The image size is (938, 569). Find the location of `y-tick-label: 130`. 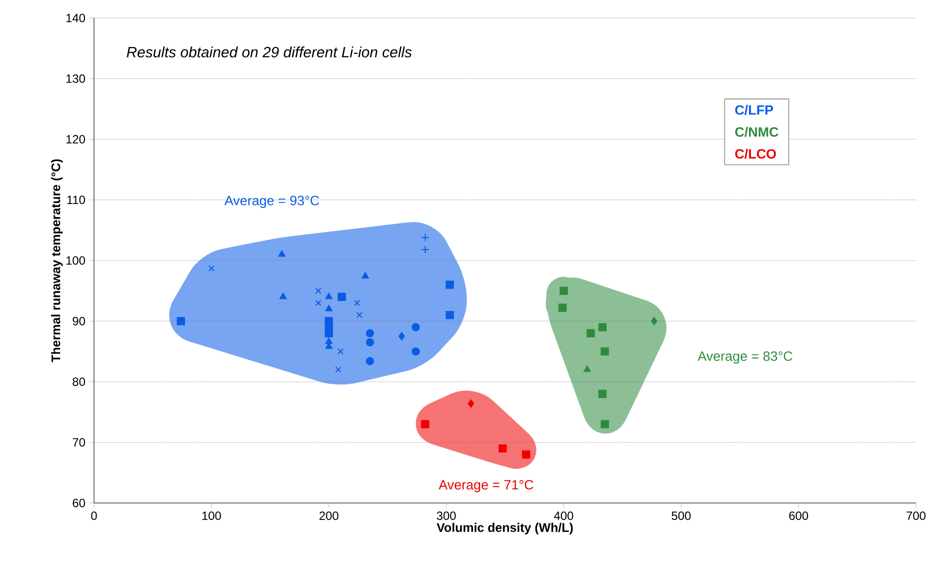

y-tick-label: 130 is located at coordinates (76, 78).